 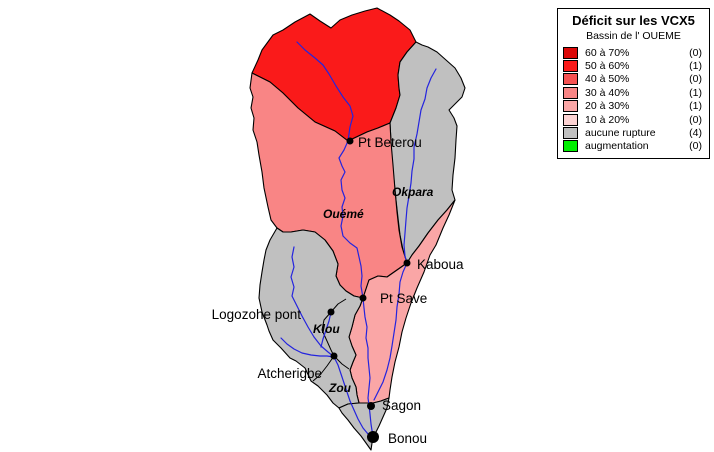 What do you see at coordinates (633, 36) in the screenshot?
I see `legend-subtitle: Bassin de l' OUEME` at bounding box center [633, 36].